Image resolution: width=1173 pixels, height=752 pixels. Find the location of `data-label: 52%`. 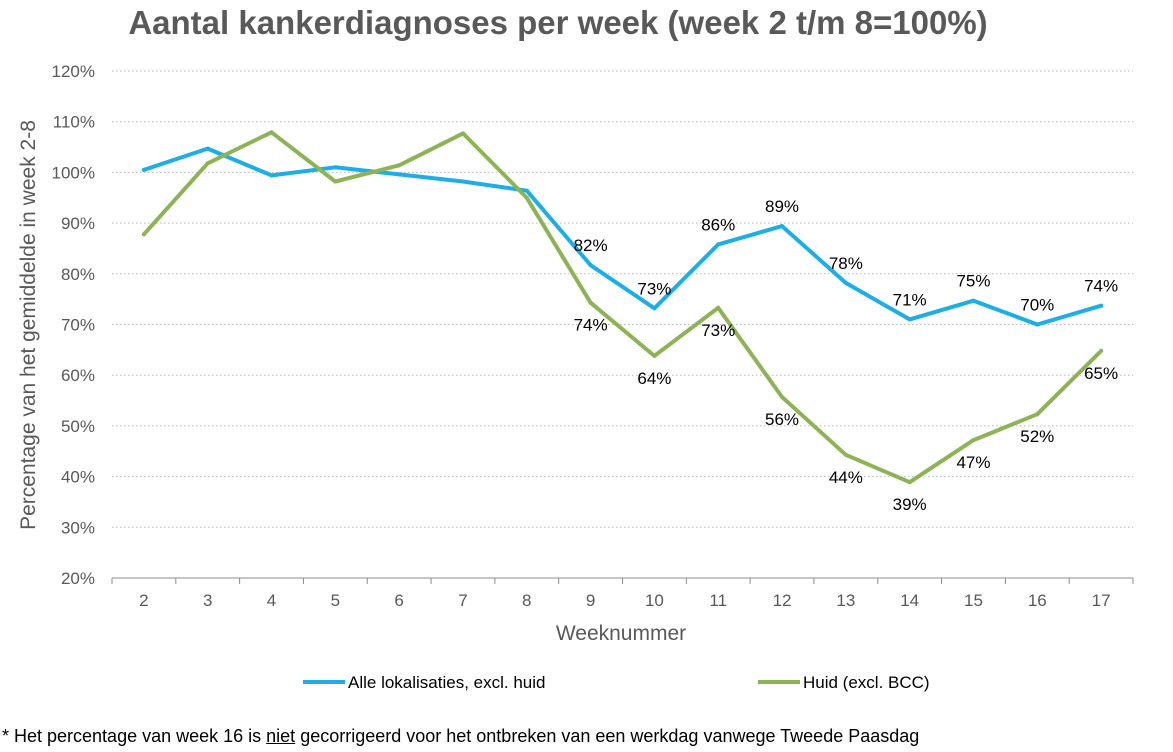

data-label: 52% is located at coordinates (1037, 436).